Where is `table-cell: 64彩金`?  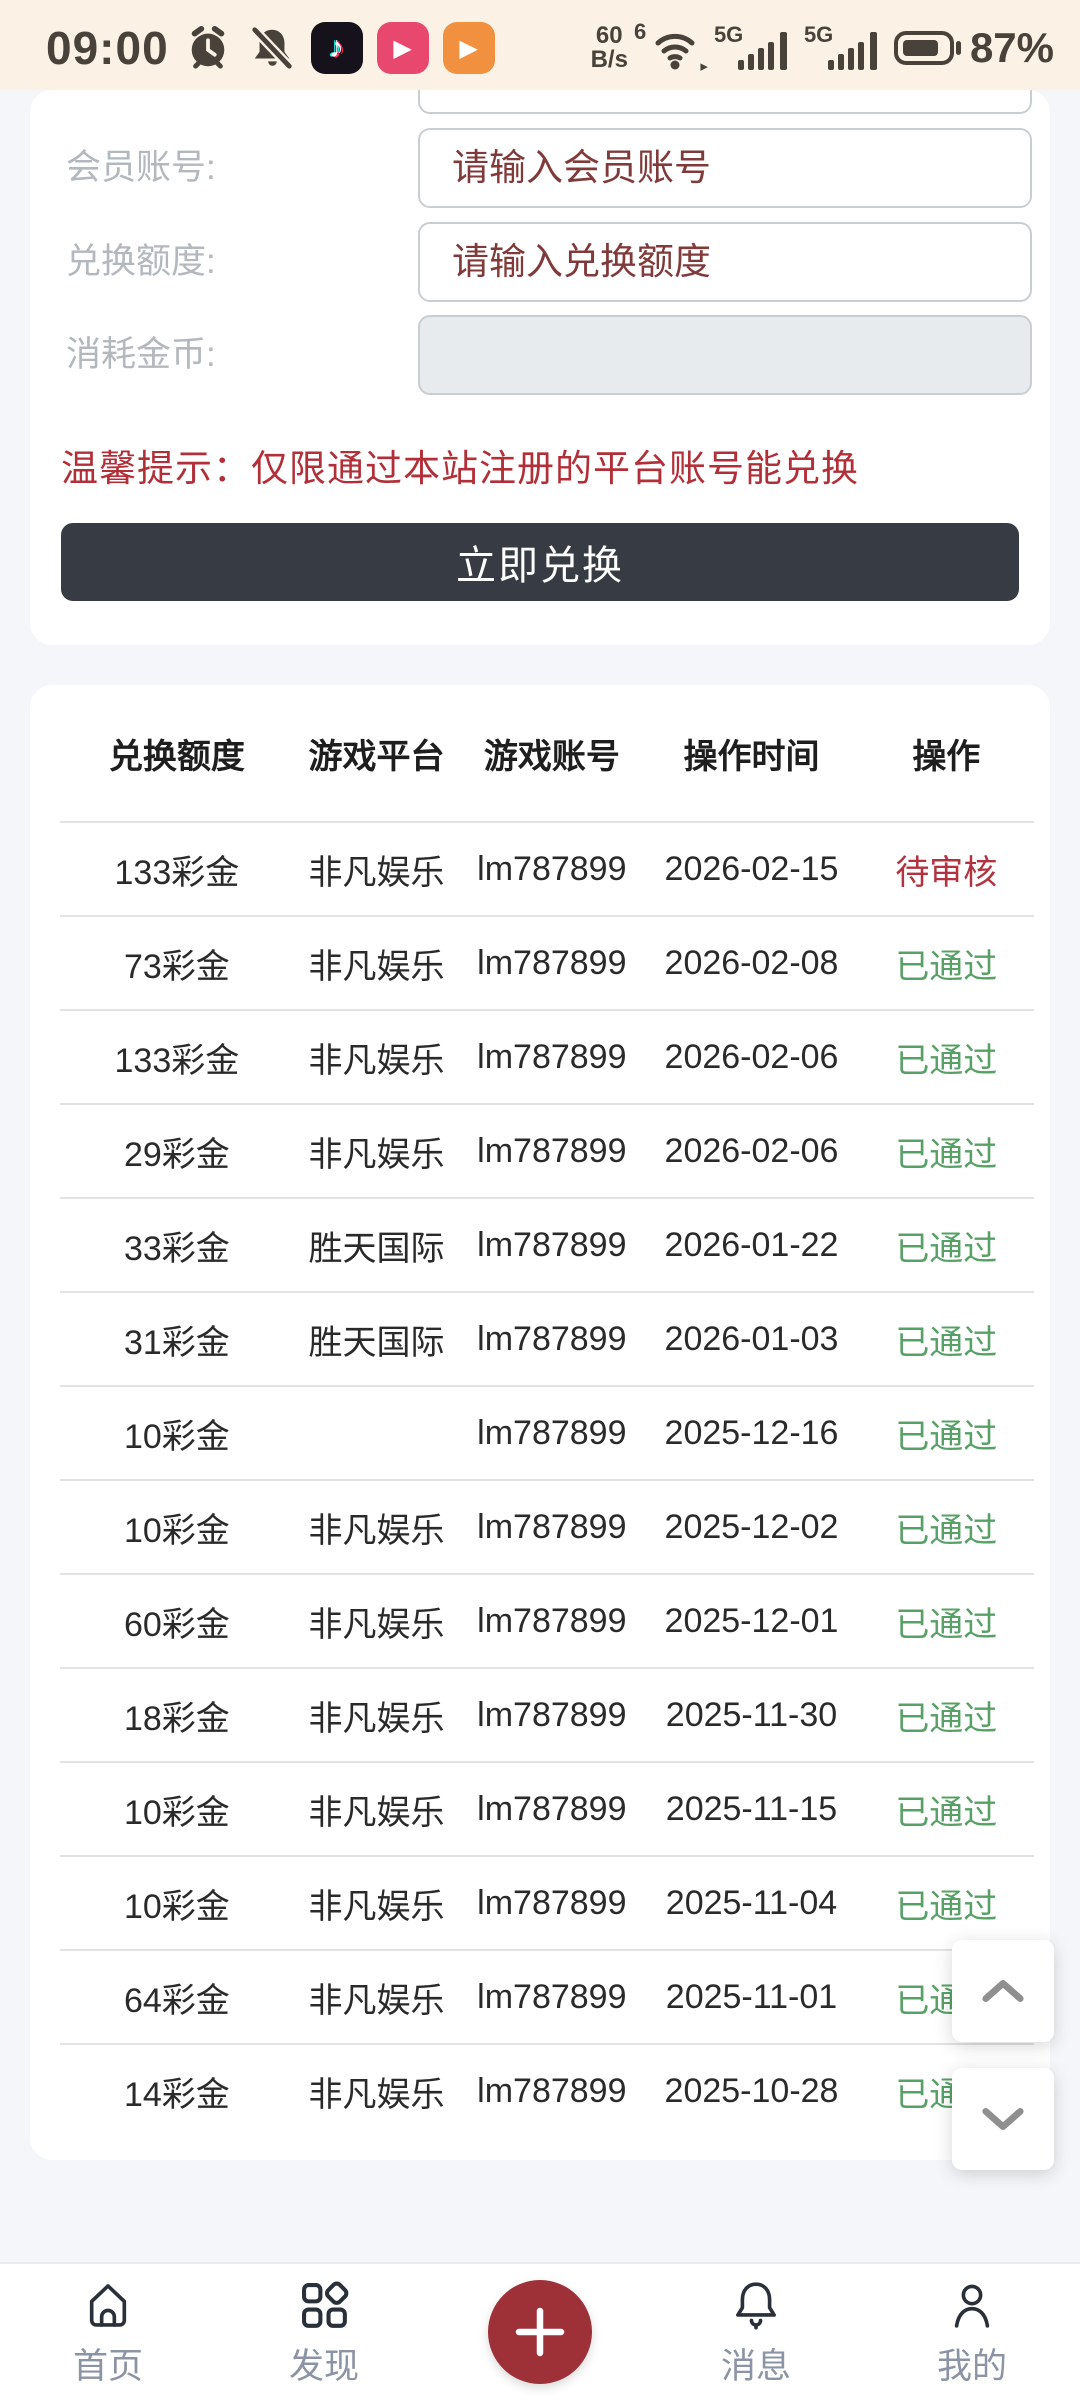
table-cell: 64彩金 is located at coordinates (177, 1996).